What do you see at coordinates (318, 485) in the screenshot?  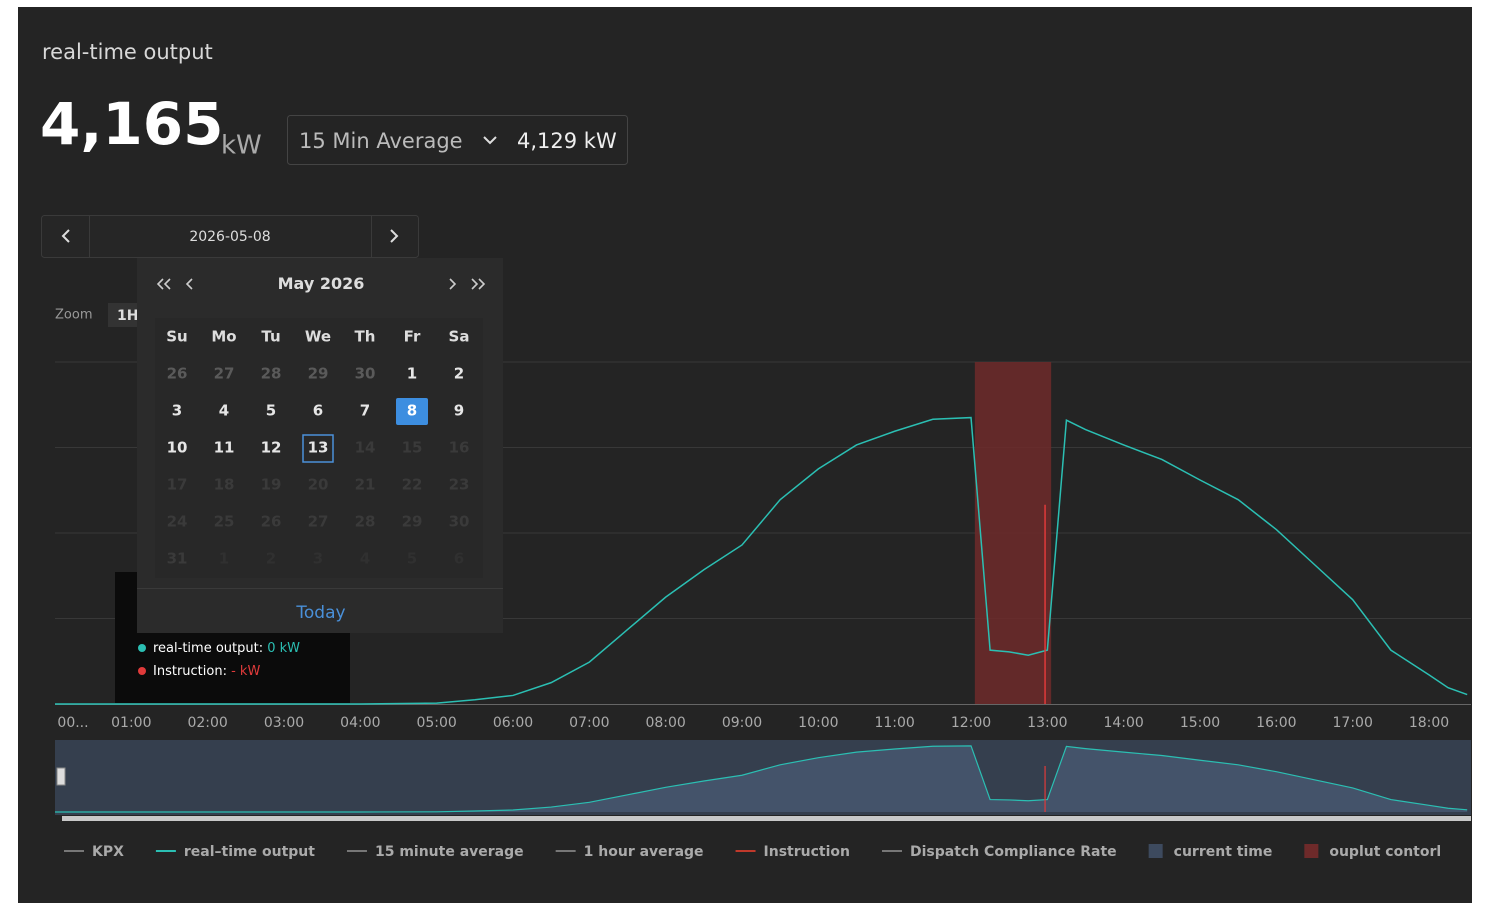 I see `day: 20` at bounding box center [318, 485].